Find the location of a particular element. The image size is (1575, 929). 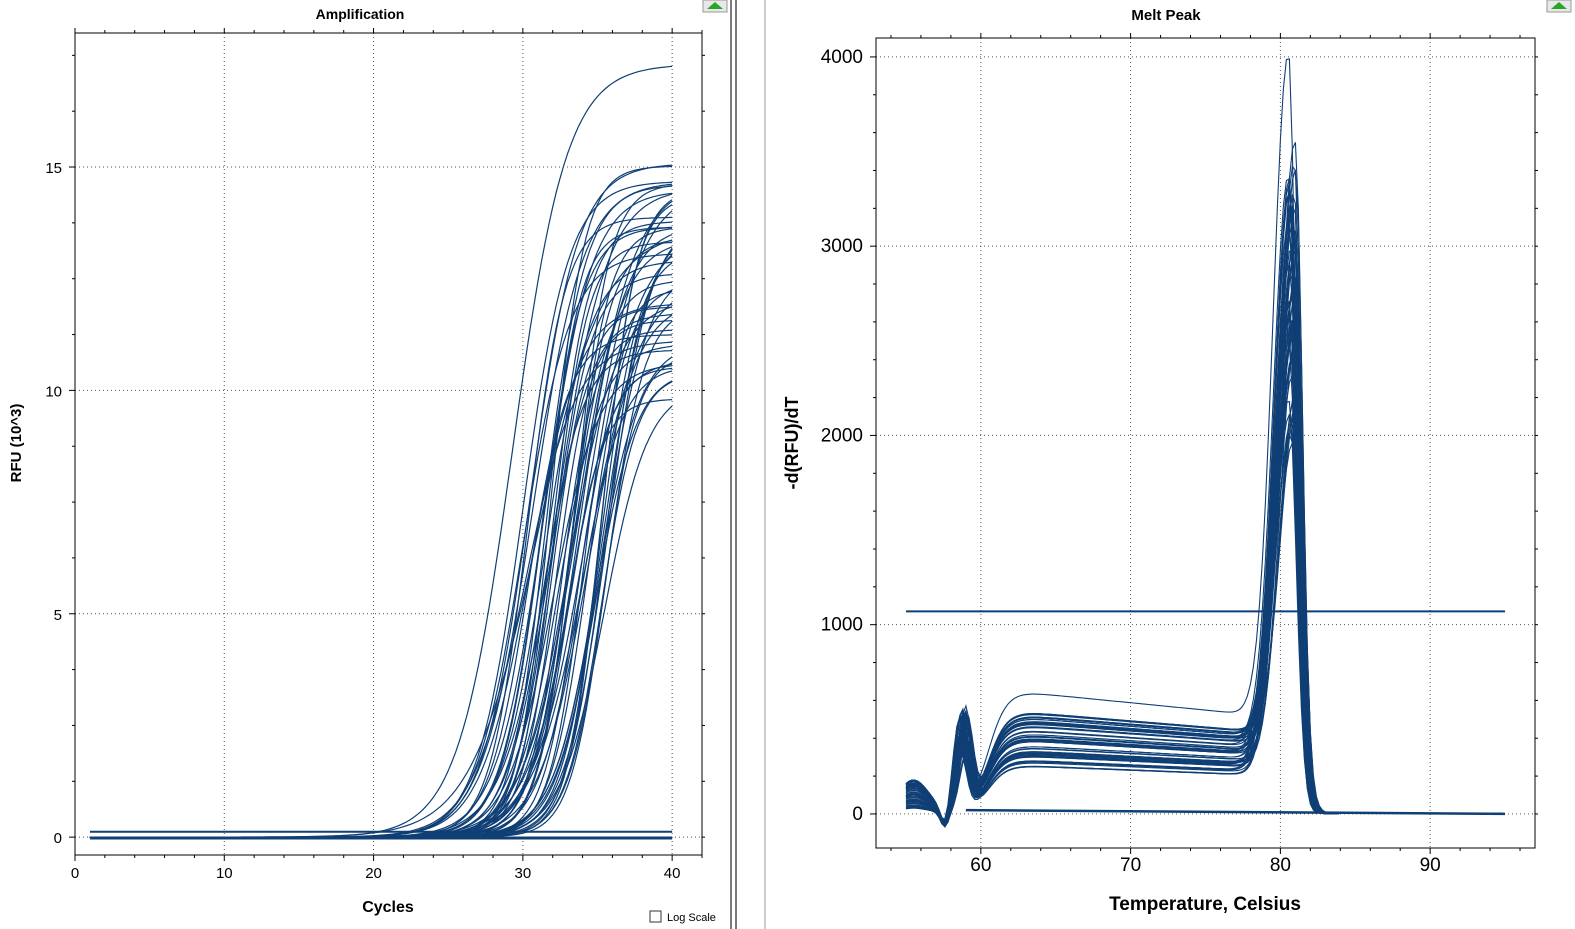

log-scale-checkbox: Log Scale is located at coordinates (682, 917).